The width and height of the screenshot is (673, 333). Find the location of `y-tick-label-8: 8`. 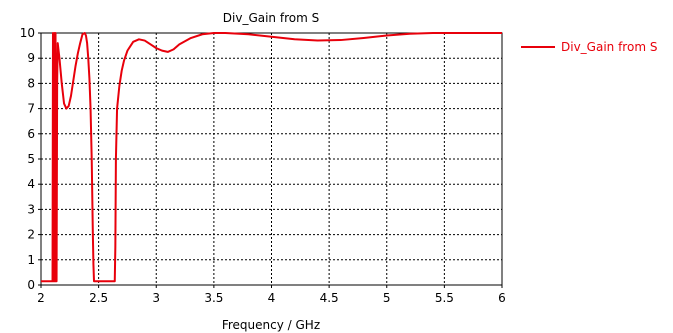

y-tick-label-8: 8 is located at coordinates (31, 83).